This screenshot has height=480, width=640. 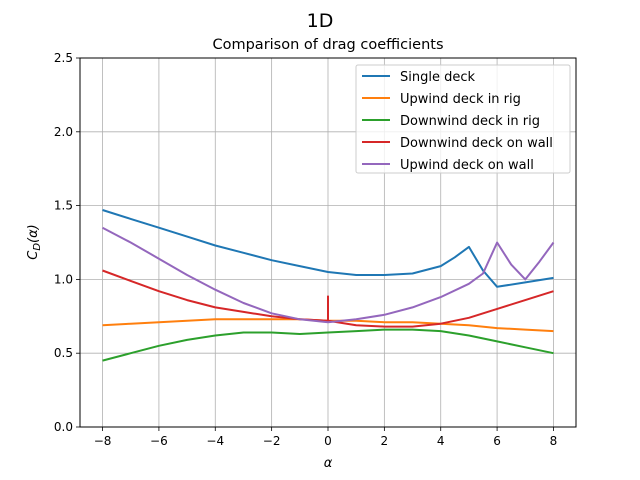 I want to click on y-tick-label: 1.0, so click(x=63, y=279).